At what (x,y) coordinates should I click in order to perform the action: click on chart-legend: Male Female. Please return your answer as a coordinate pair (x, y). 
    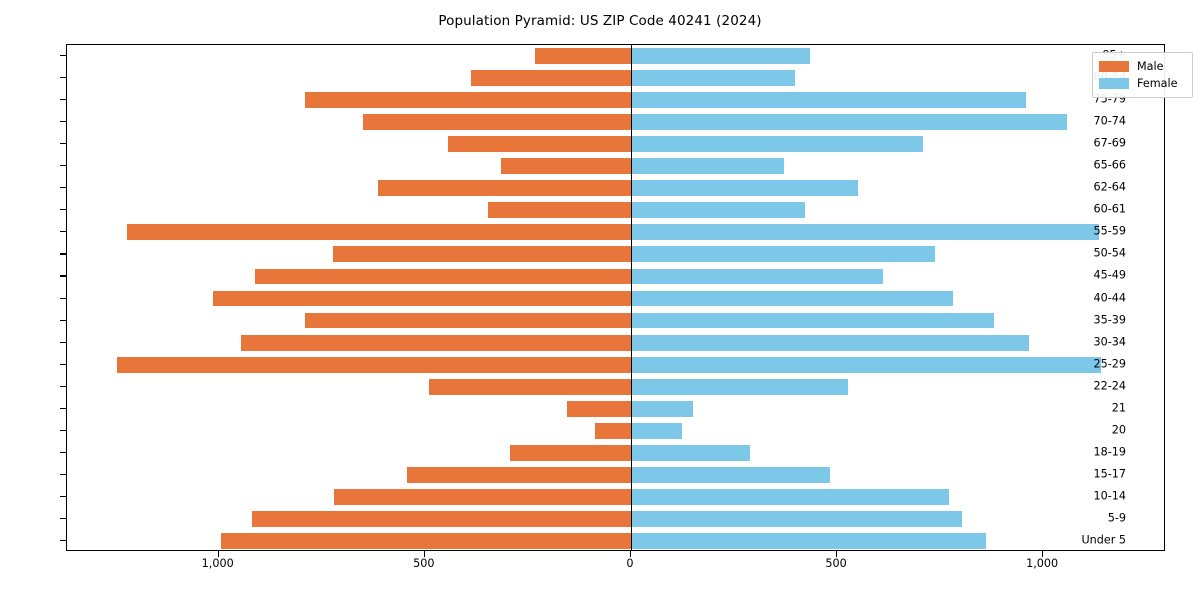
    Looking at the image, I should click on (1142, 75).